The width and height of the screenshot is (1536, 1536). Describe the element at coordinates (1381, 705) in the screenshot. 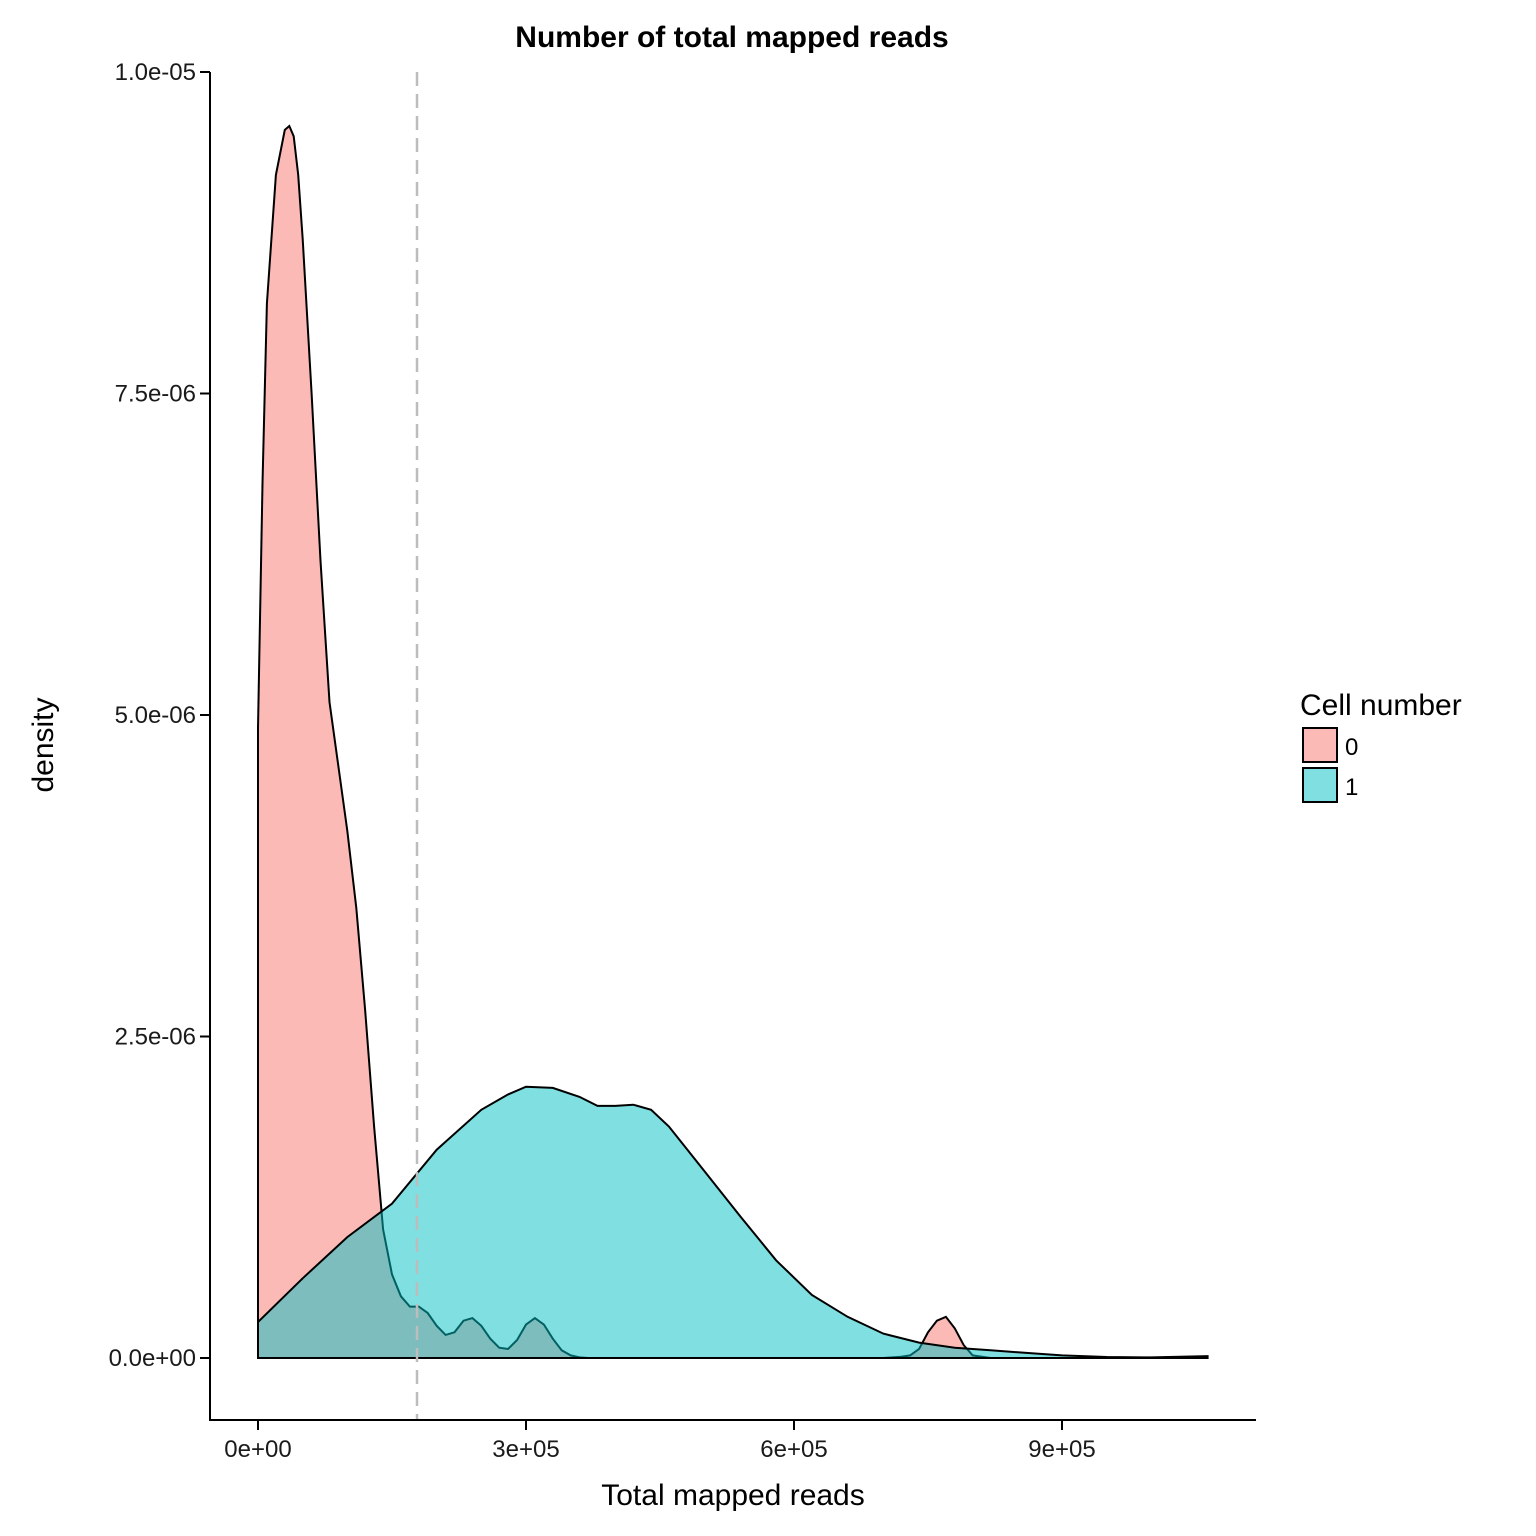

I see `legend-title: Cell number` at that location.